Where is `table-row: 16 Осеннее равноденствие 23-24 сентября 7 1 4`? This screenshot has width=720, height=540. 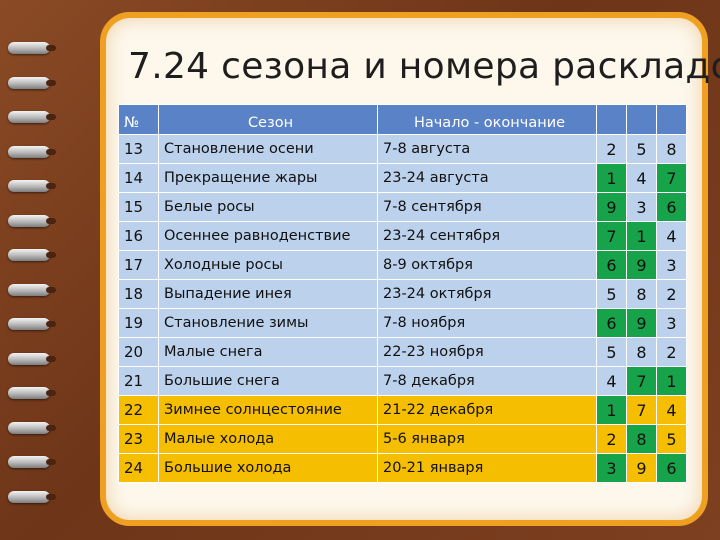
table-row: 16 Осеннее равноденствие 23-24 сентября 7 1 4 is located at coordinates (402, 236).